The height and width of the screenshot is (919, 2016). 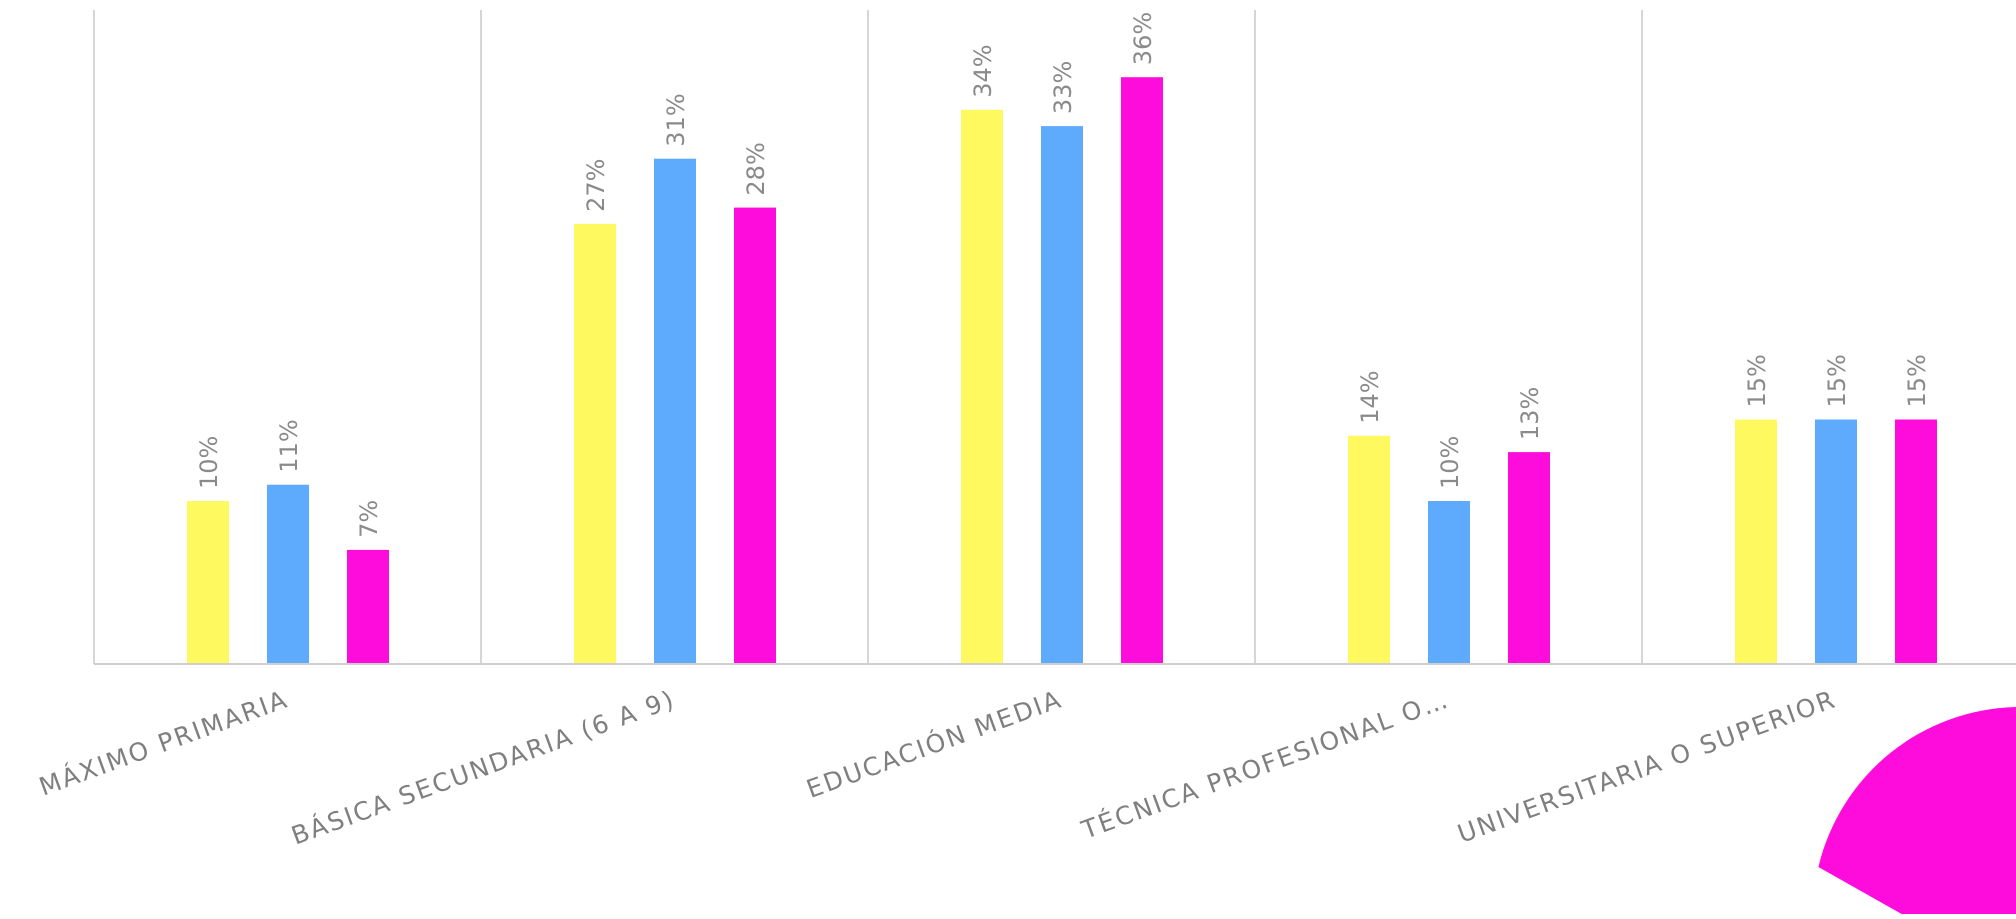 I want to click on decorative-circle, so click(x=1917, y=810).